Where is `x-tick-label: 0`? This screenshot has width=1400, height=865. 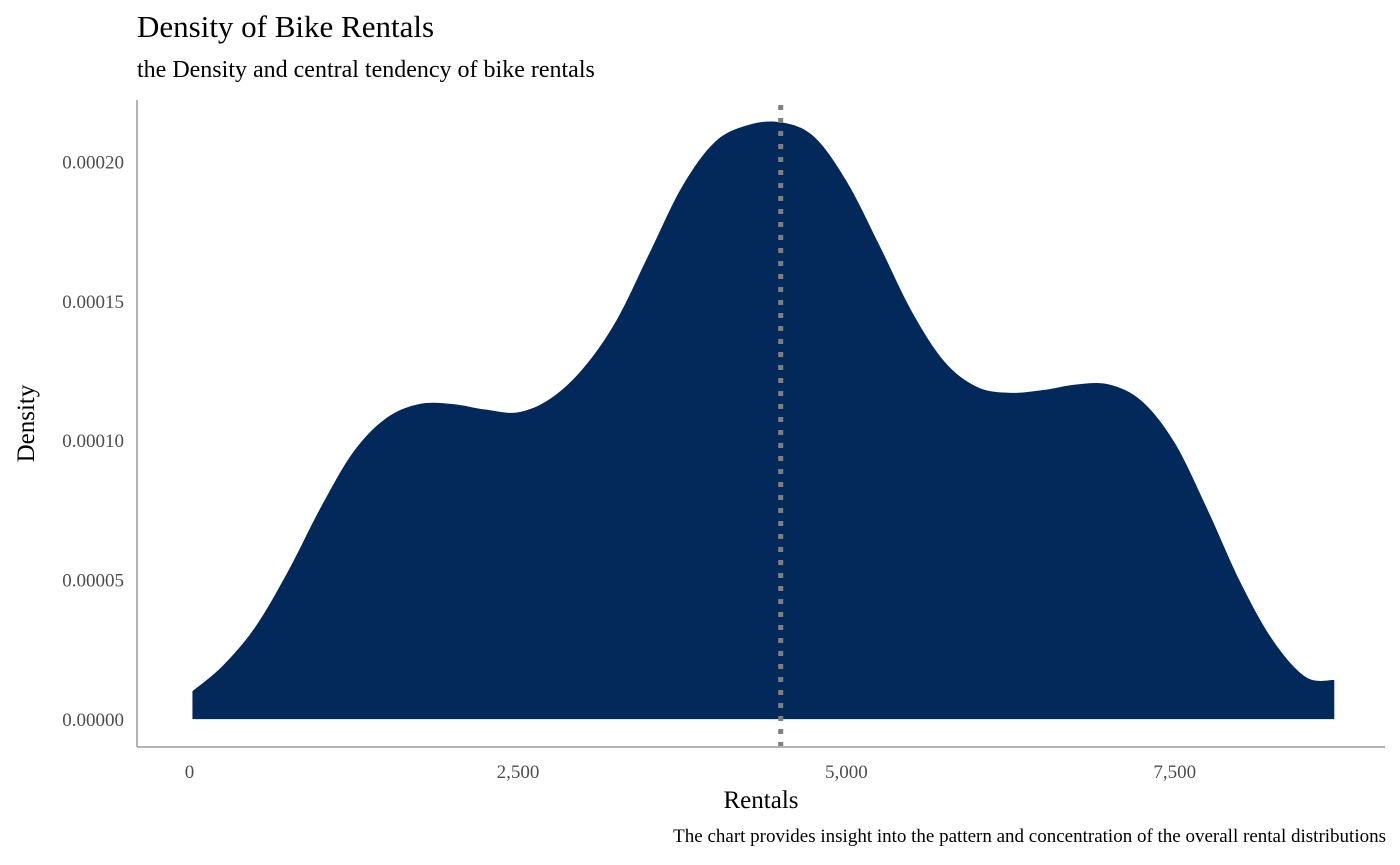
x-tick-label: 0 is located at coordinates (190, 772).